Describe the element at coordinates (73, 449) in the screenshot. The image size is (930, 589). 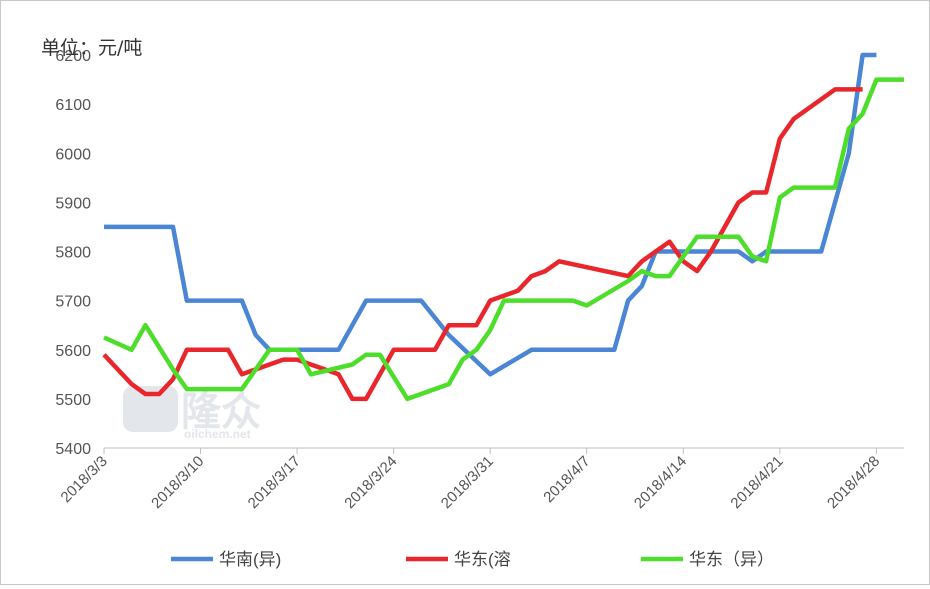
I see `y-tick-label: 5400` at that location.